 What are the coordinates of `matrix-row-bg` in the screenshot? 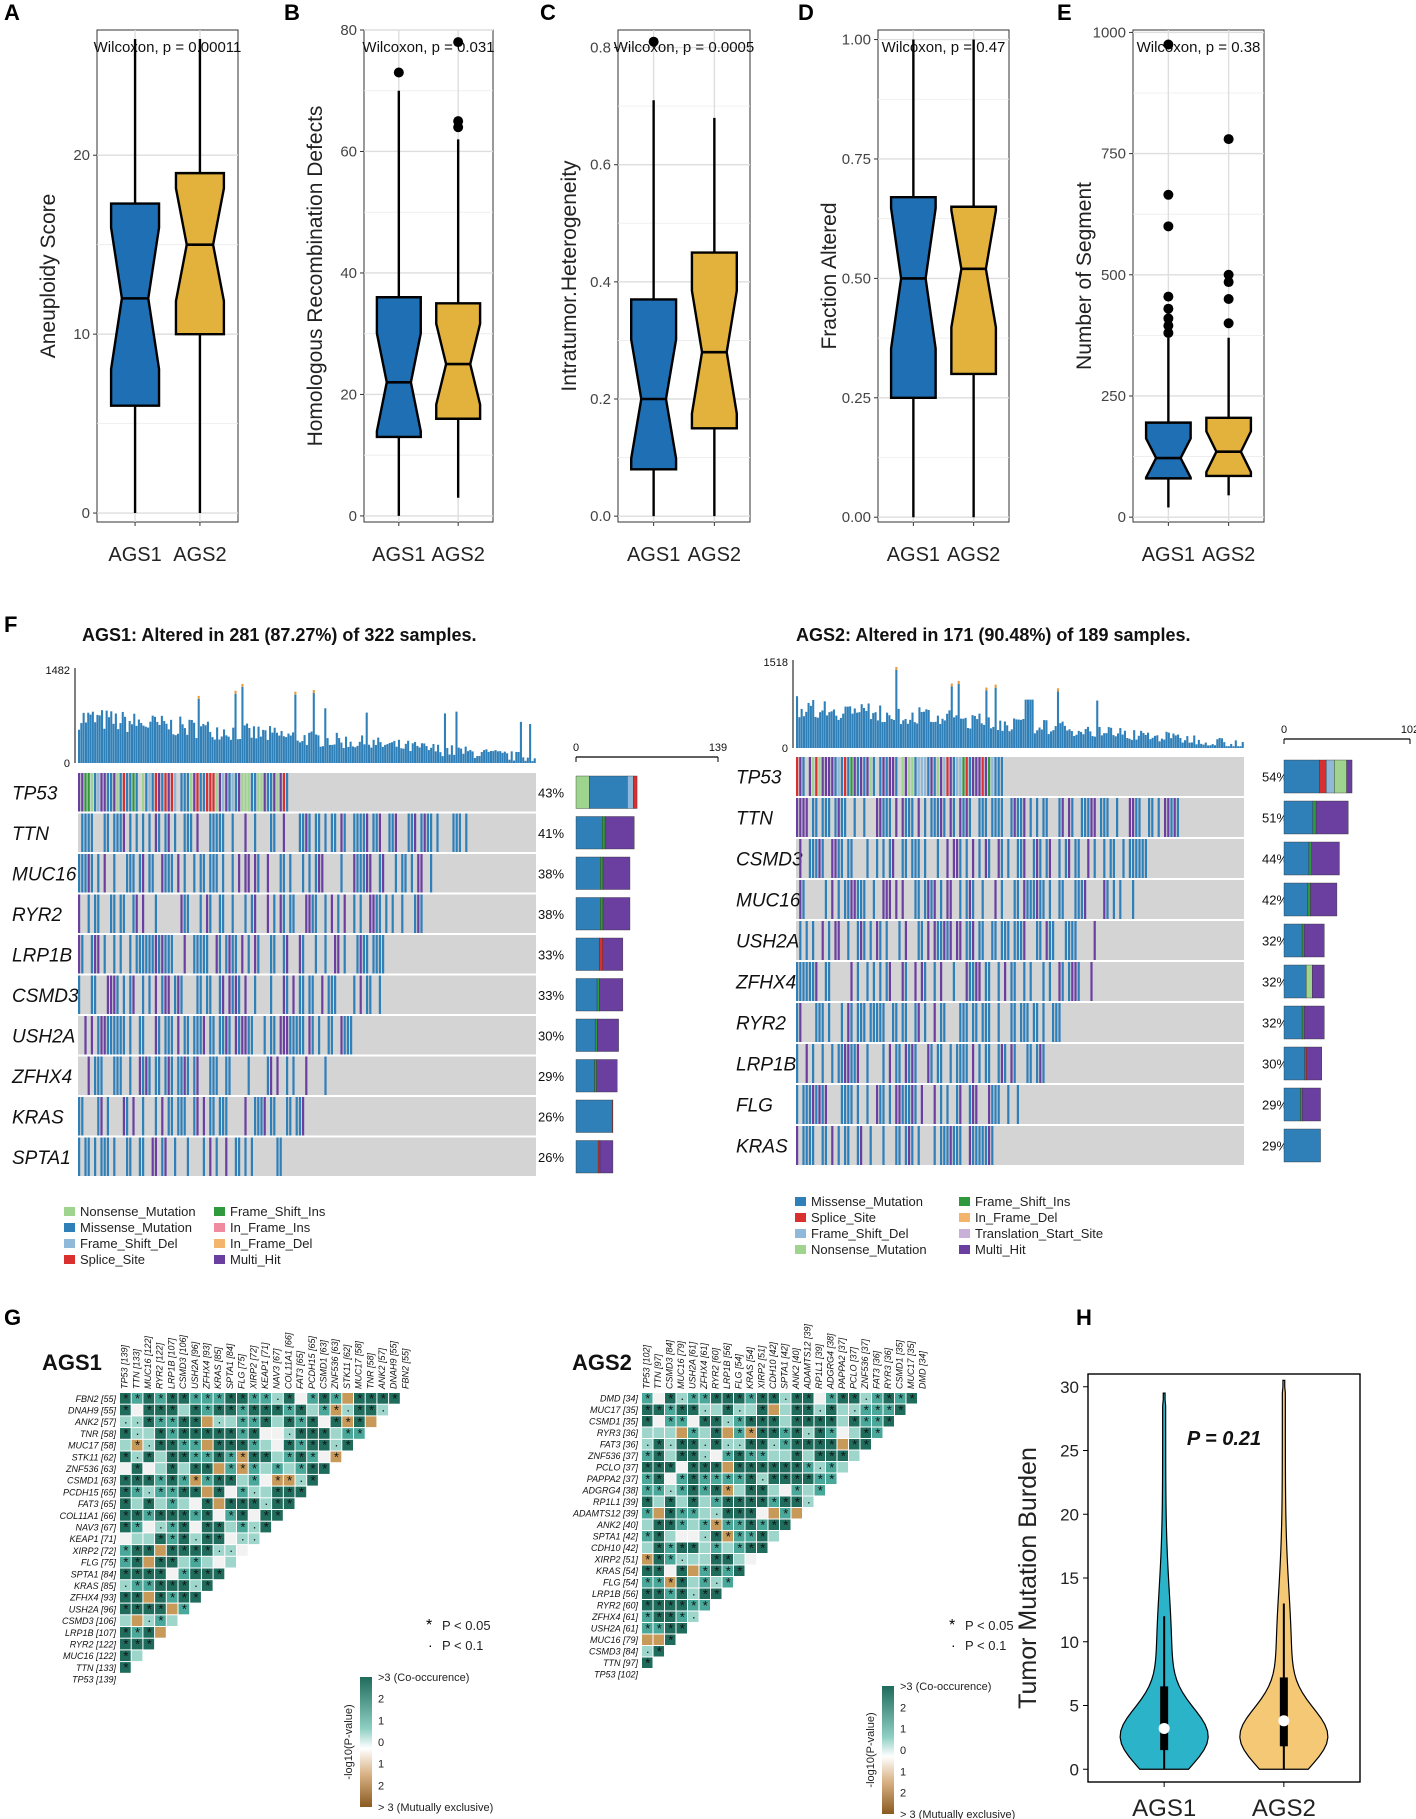 It's located at (307, 1116).